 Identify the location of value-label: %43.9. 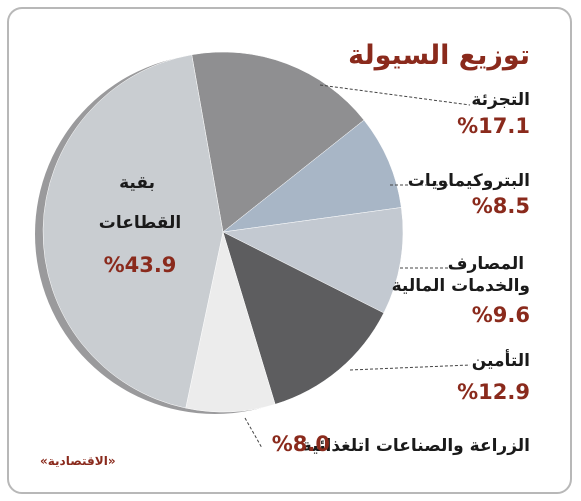
(140, 265).